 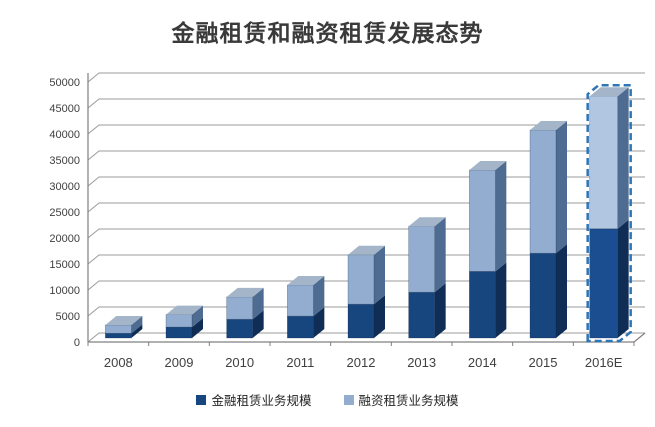 What do you see at coordinates (482, 362) in the screenshot?
I see `x-axis-category-label: 2014` at bounding box center [482, 362].